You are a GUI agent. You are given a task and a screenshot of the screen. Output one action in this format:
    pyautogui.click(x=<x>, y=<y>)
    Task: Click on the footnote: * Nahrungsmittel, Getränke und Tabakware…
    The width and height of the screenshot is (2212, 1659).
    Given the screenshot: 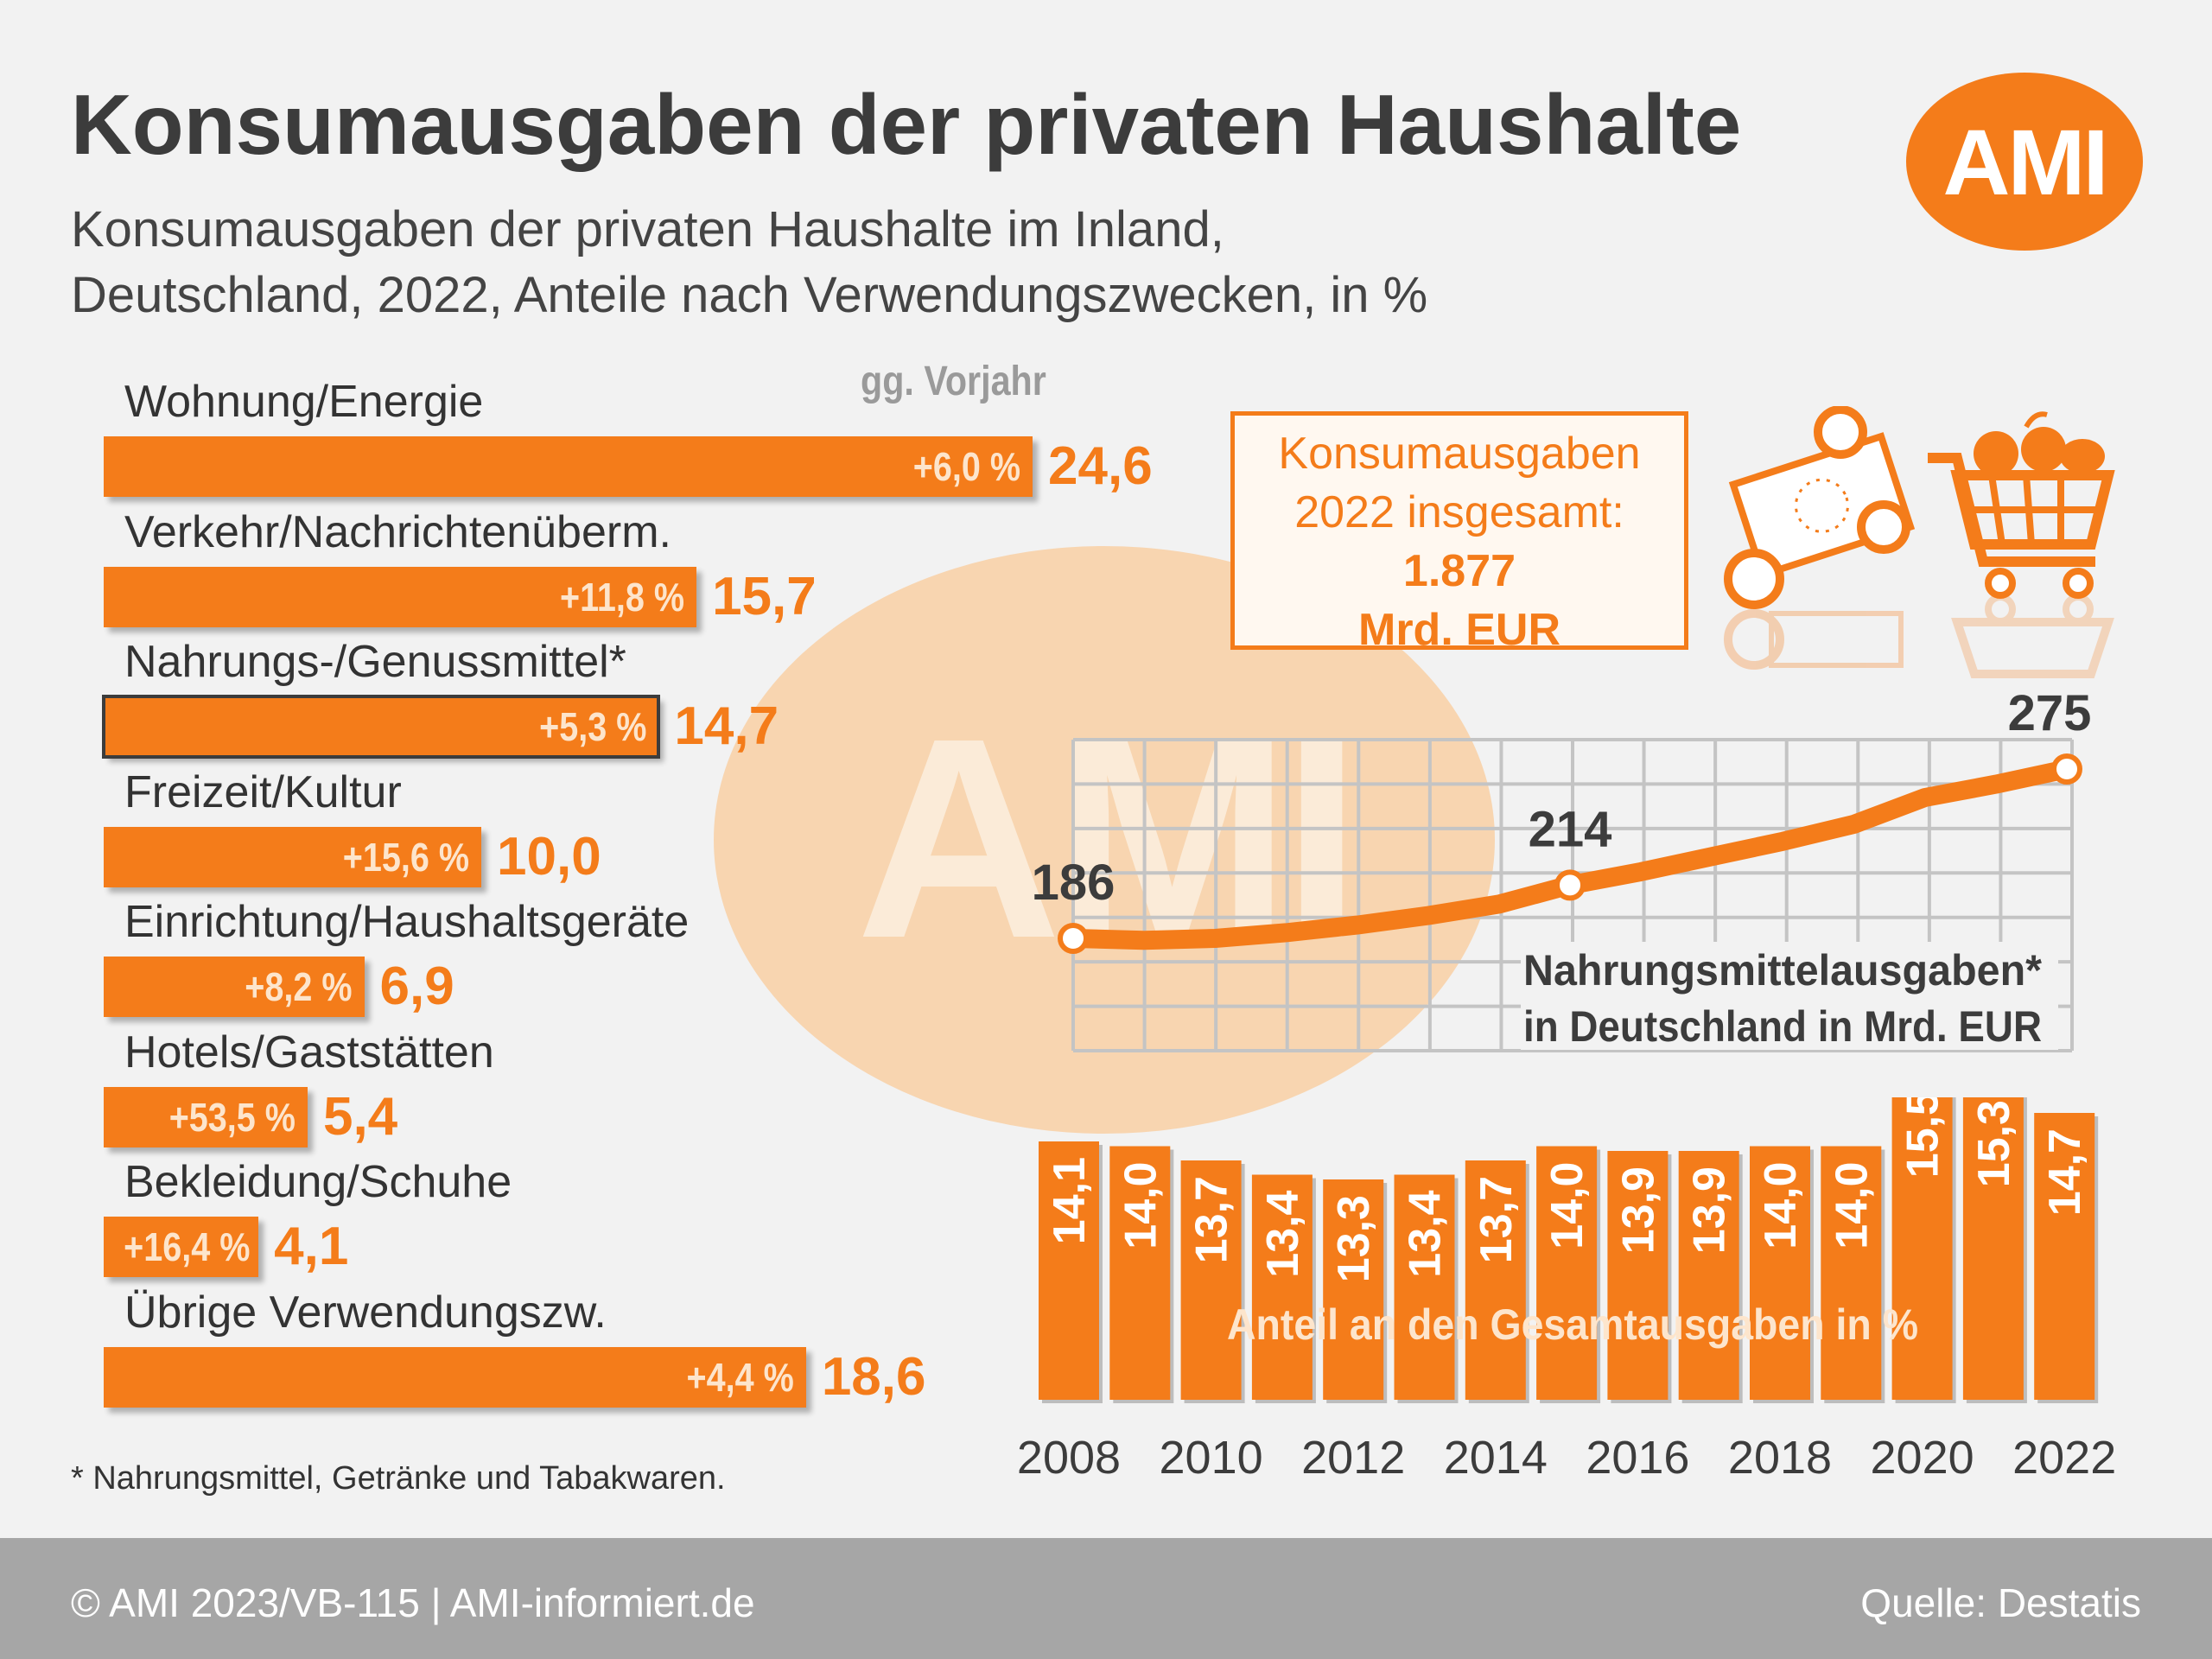 What is the action you would take?
    pyautogui.click(x=398, y=1478)
    